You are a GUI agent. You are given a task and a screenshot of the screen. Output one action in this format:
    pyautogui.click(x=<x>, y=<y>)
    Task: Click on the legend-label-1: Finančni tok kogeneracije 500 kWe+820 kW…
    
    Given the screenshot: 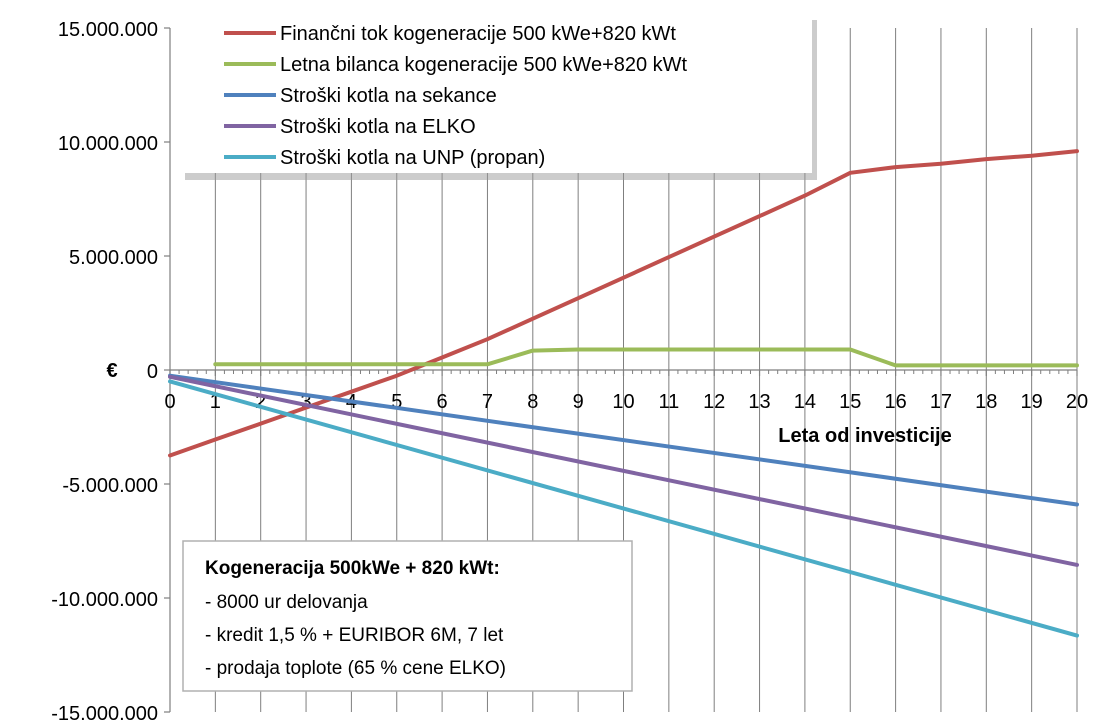 What is the action you would take?
    pyautogui.click(x=478, y=34)
    